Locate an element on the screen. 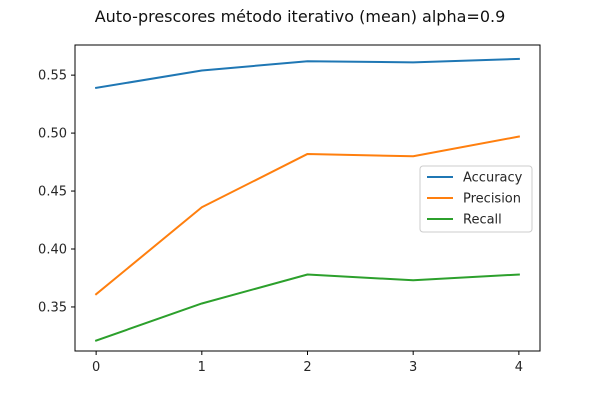  x-tick-label: 2 is located at coordinates (307, 367).